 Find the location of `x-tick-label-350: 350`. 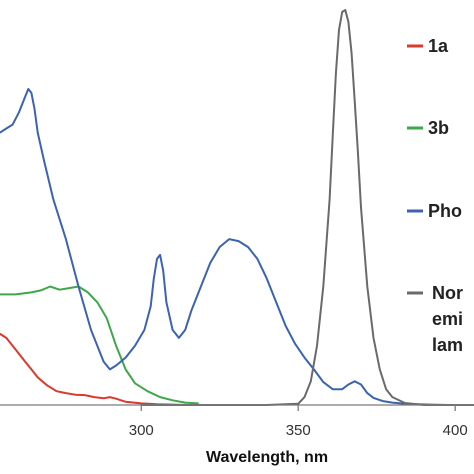

x-tick-label-350: 350 is located at coordinates (298, 430).